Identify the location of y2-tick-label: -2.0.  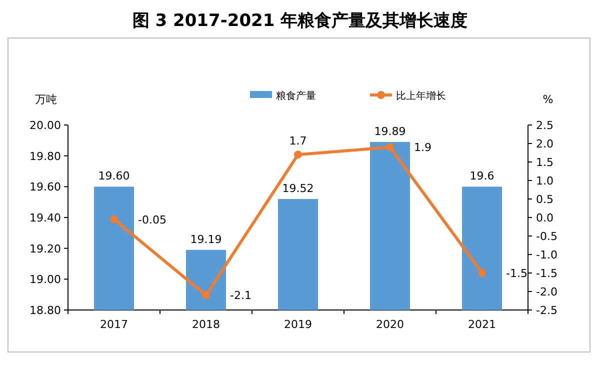
(547, 292).